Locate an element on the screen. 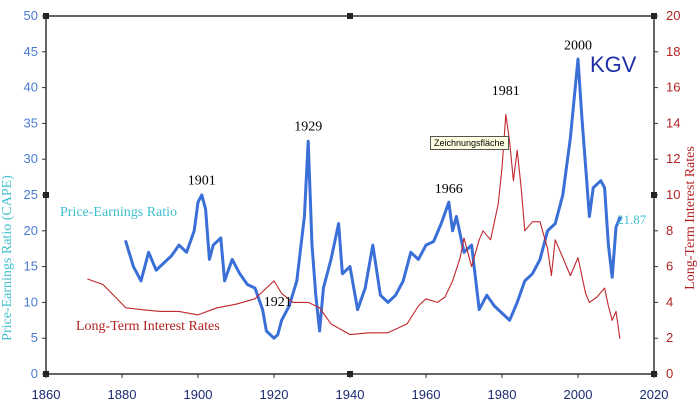  x-tick-label: 1940 is located at coordinates (350, 394).